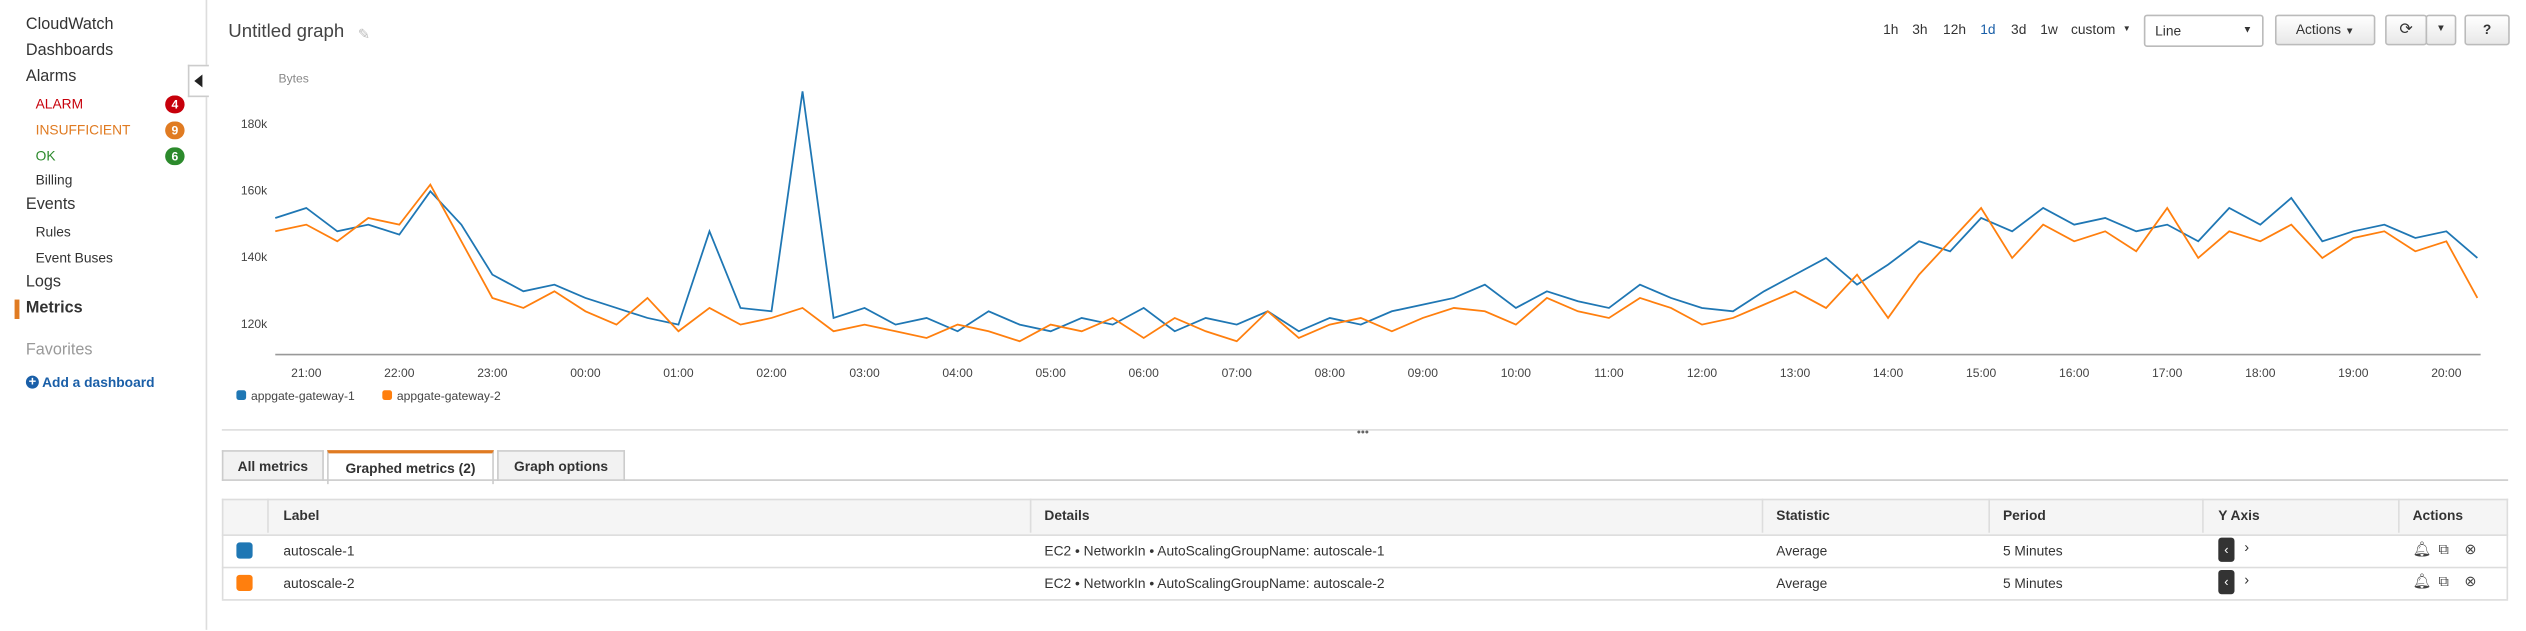 The height and width of the screenshot is (631, 2526). What do you see at coordinates (2167, 373) in the screenshot?
I see `x-tick-label: 17:00` at bounding box center [2167, 373].